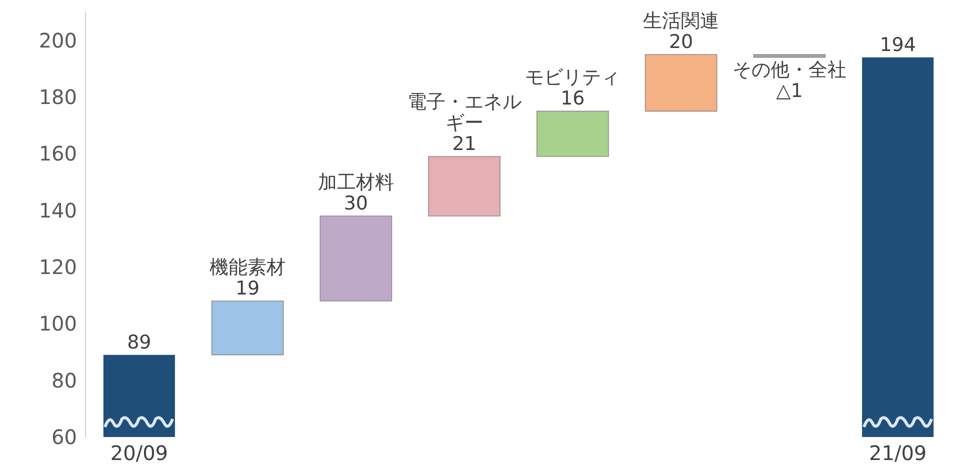 This screenshot has width=966, height=475. I want to click on data-label: 16, so click(572, 99).